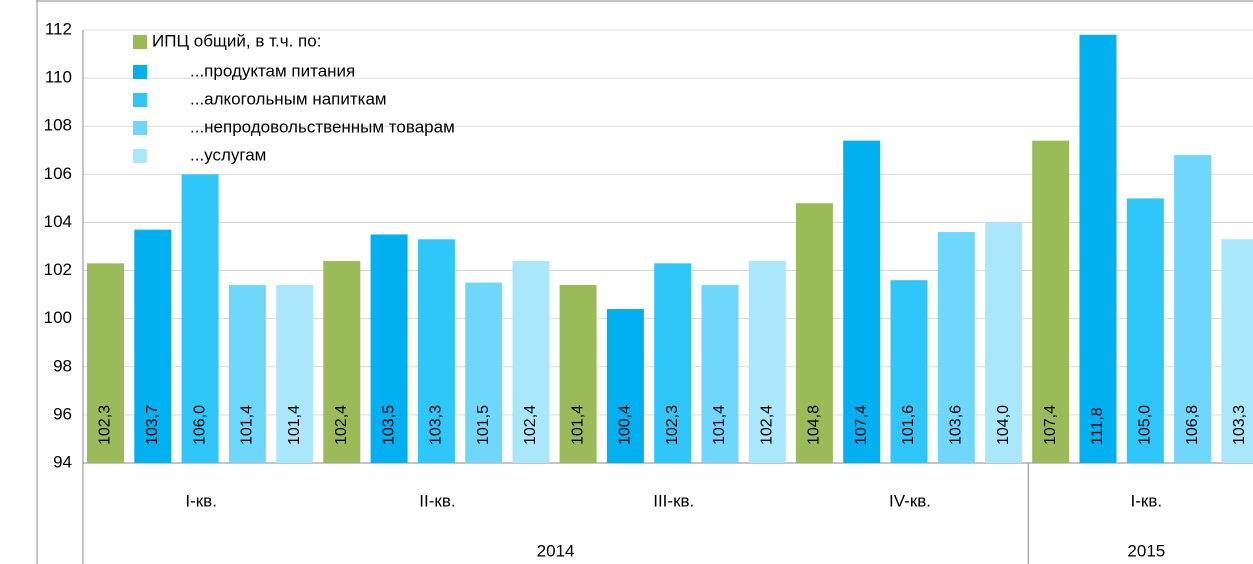 Image resolution: width=1253 pixels, height=564 pixels. I want to click on y-tick-label: 106, so click(58, 173).